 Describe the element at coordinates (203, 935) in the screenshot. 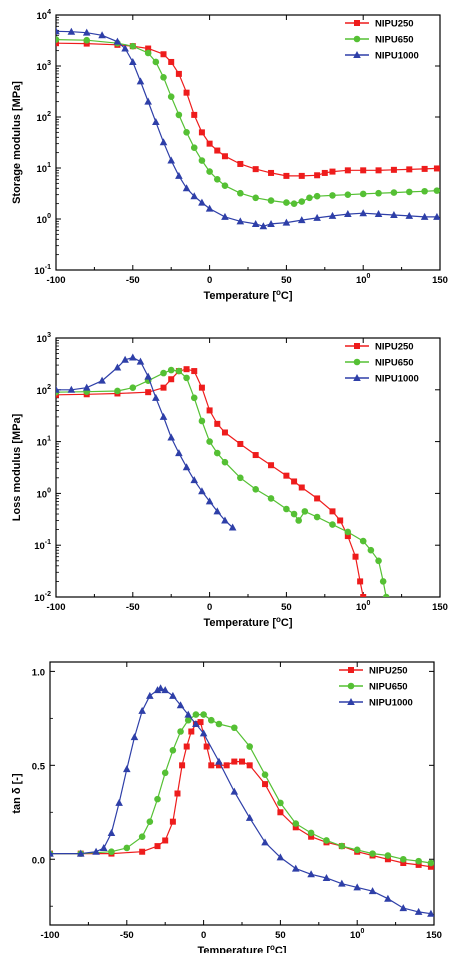

I see `x-tick-label: 0` at that location.